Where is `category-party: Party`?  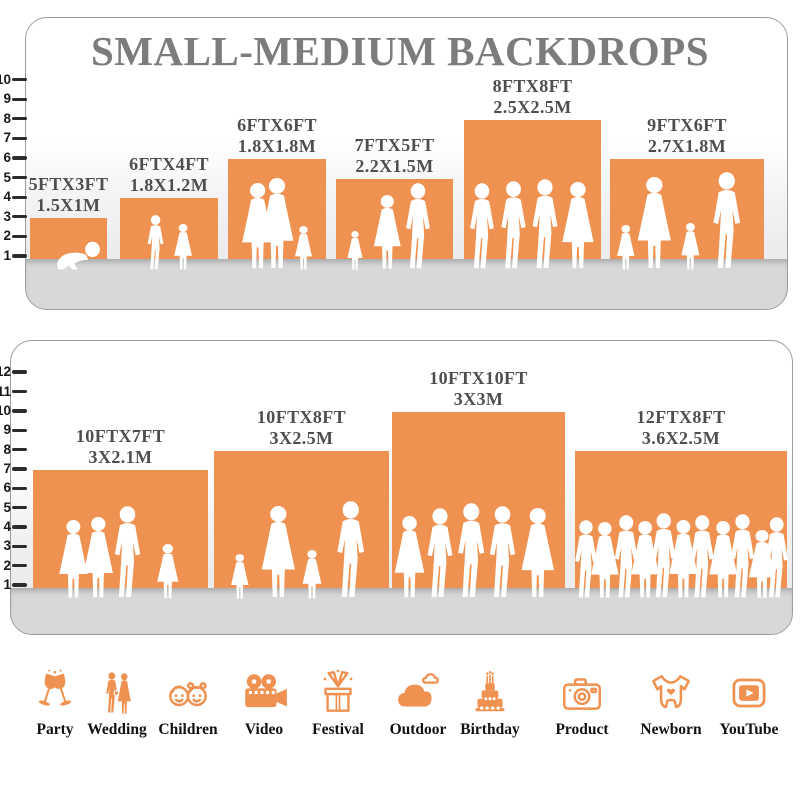 category-party: Party is located at coordinates (55, 703).